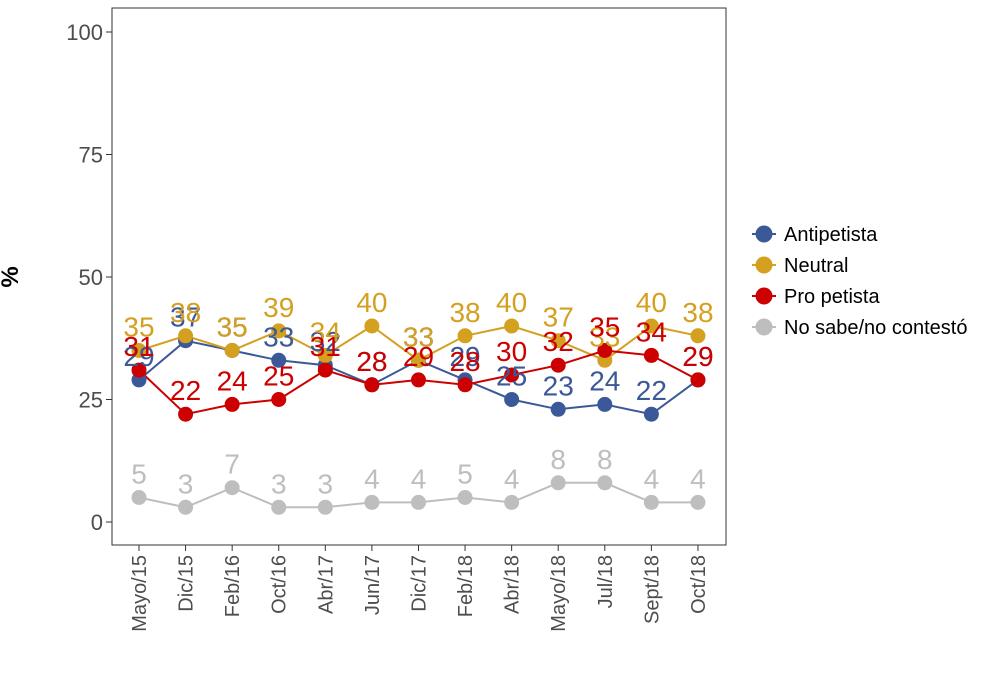  I want to click on y-tick-label: 100, so click(84, 32).